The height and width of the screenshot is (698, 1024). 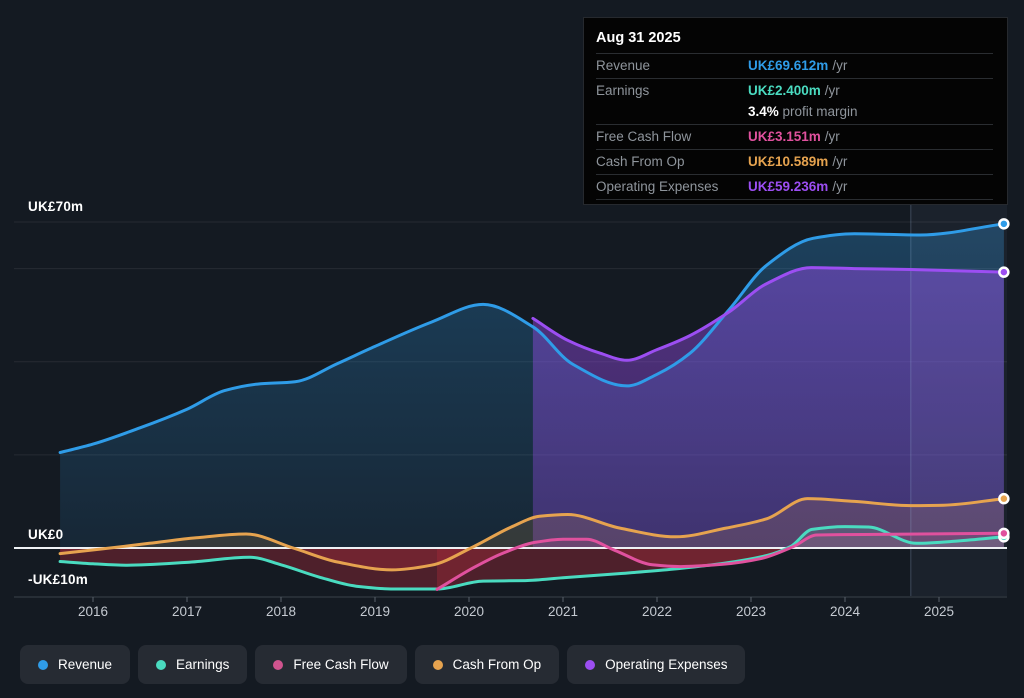 I want to click on legend-item-operating-expenses: Operating Expenses, so click(x=656, y=664).